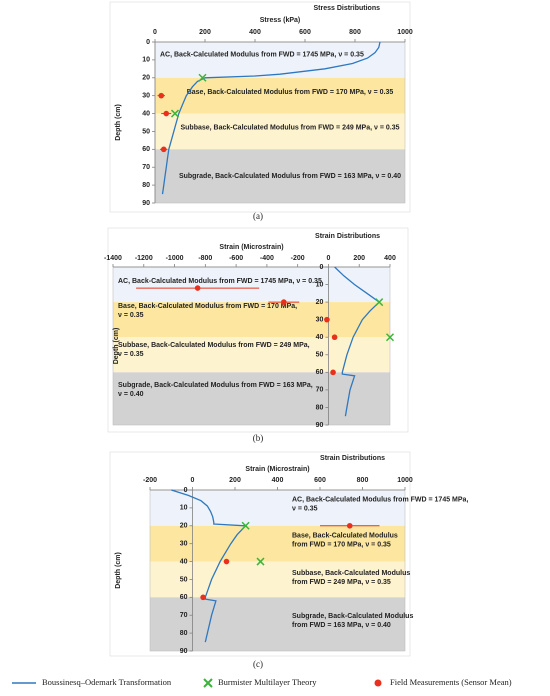 This screenshot has height=696, width=550. Describe the element at coordinates (341, 625) in the screenshot. I see `layer-label: from FWD = 163 MPa, ν = 0.40` at that location.